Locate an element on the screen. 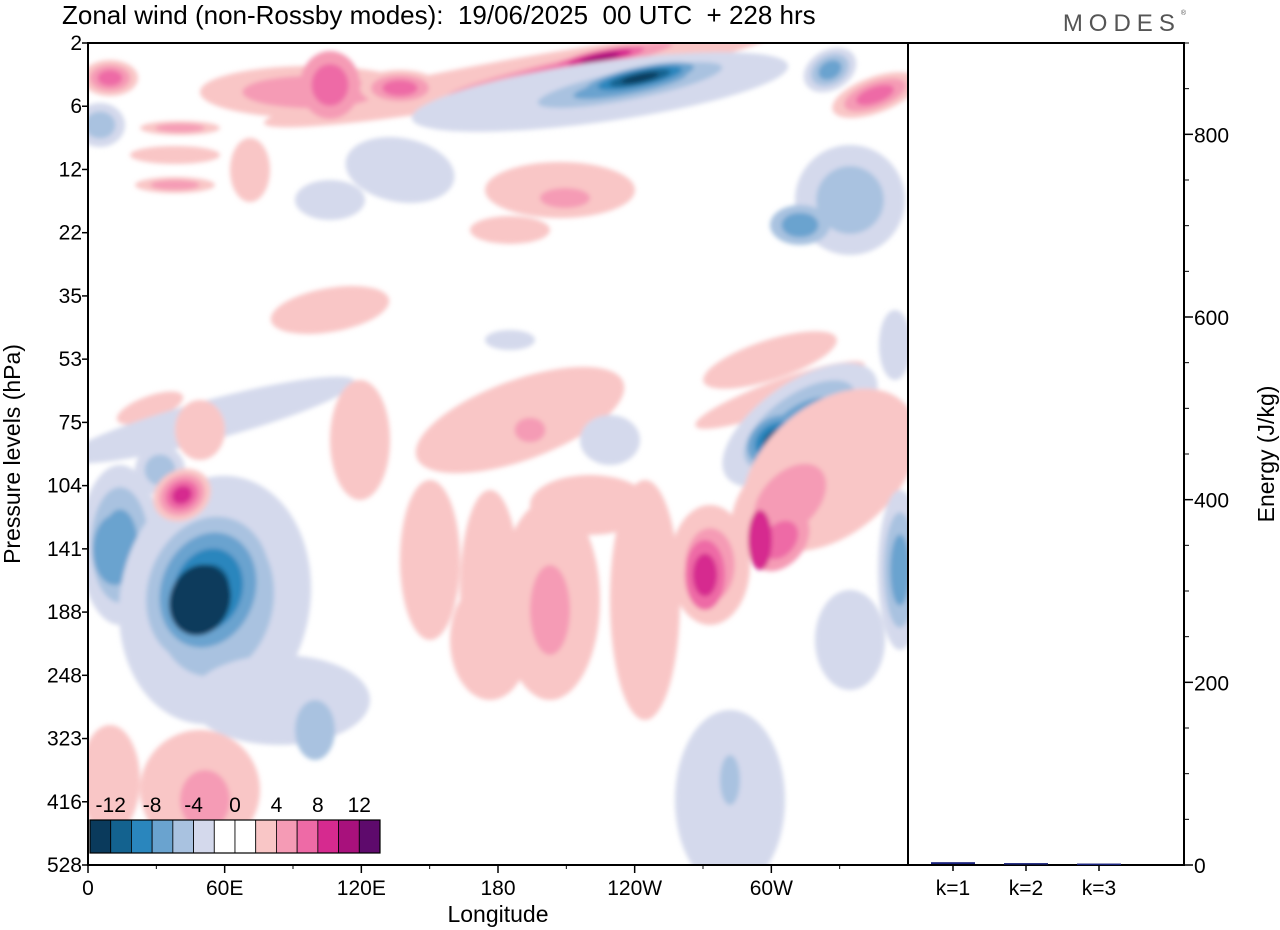 Image resolution: width=1280 pixels, height=930 pixels. colorbar-label: -8 is located at coordinates (152, 805).